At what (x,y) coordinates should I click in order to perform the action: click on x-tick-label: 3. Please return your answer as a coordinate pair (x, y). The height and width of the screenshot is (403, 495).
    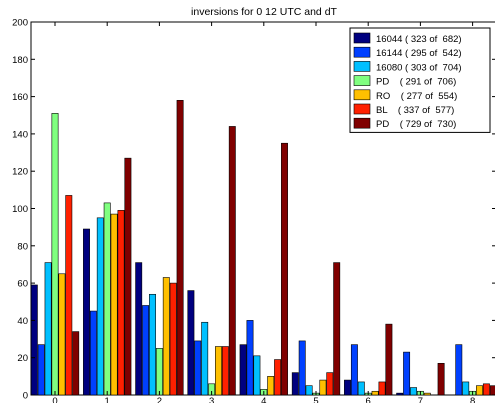
    Looking at the image, I should click on (211, 399).